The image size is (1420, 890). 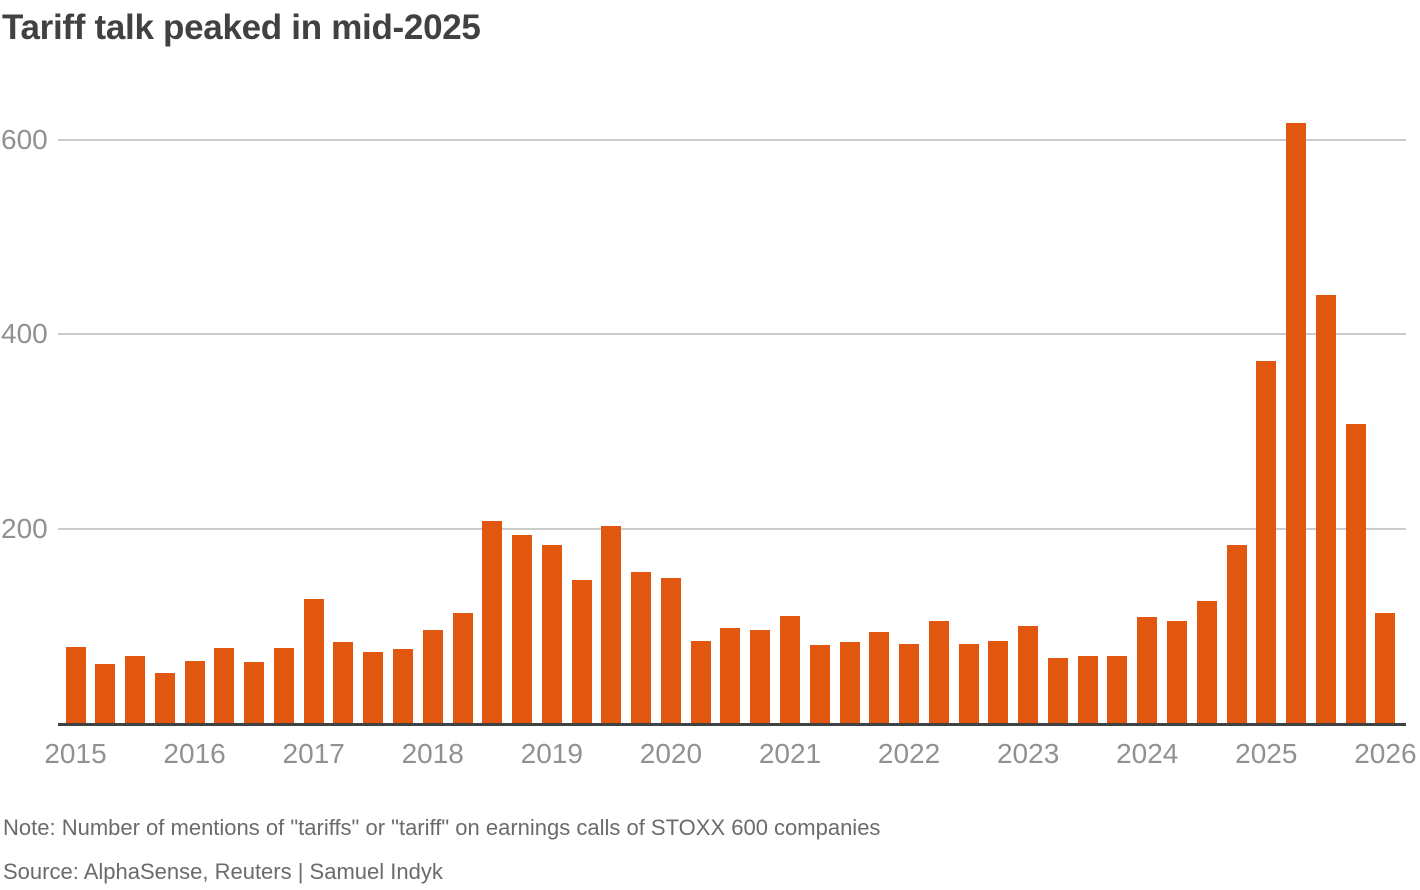 What do you see at coordinates (1206, 661) in the screenshot?
I see `bar-2024-q3` at bounding box center [1206, 661].